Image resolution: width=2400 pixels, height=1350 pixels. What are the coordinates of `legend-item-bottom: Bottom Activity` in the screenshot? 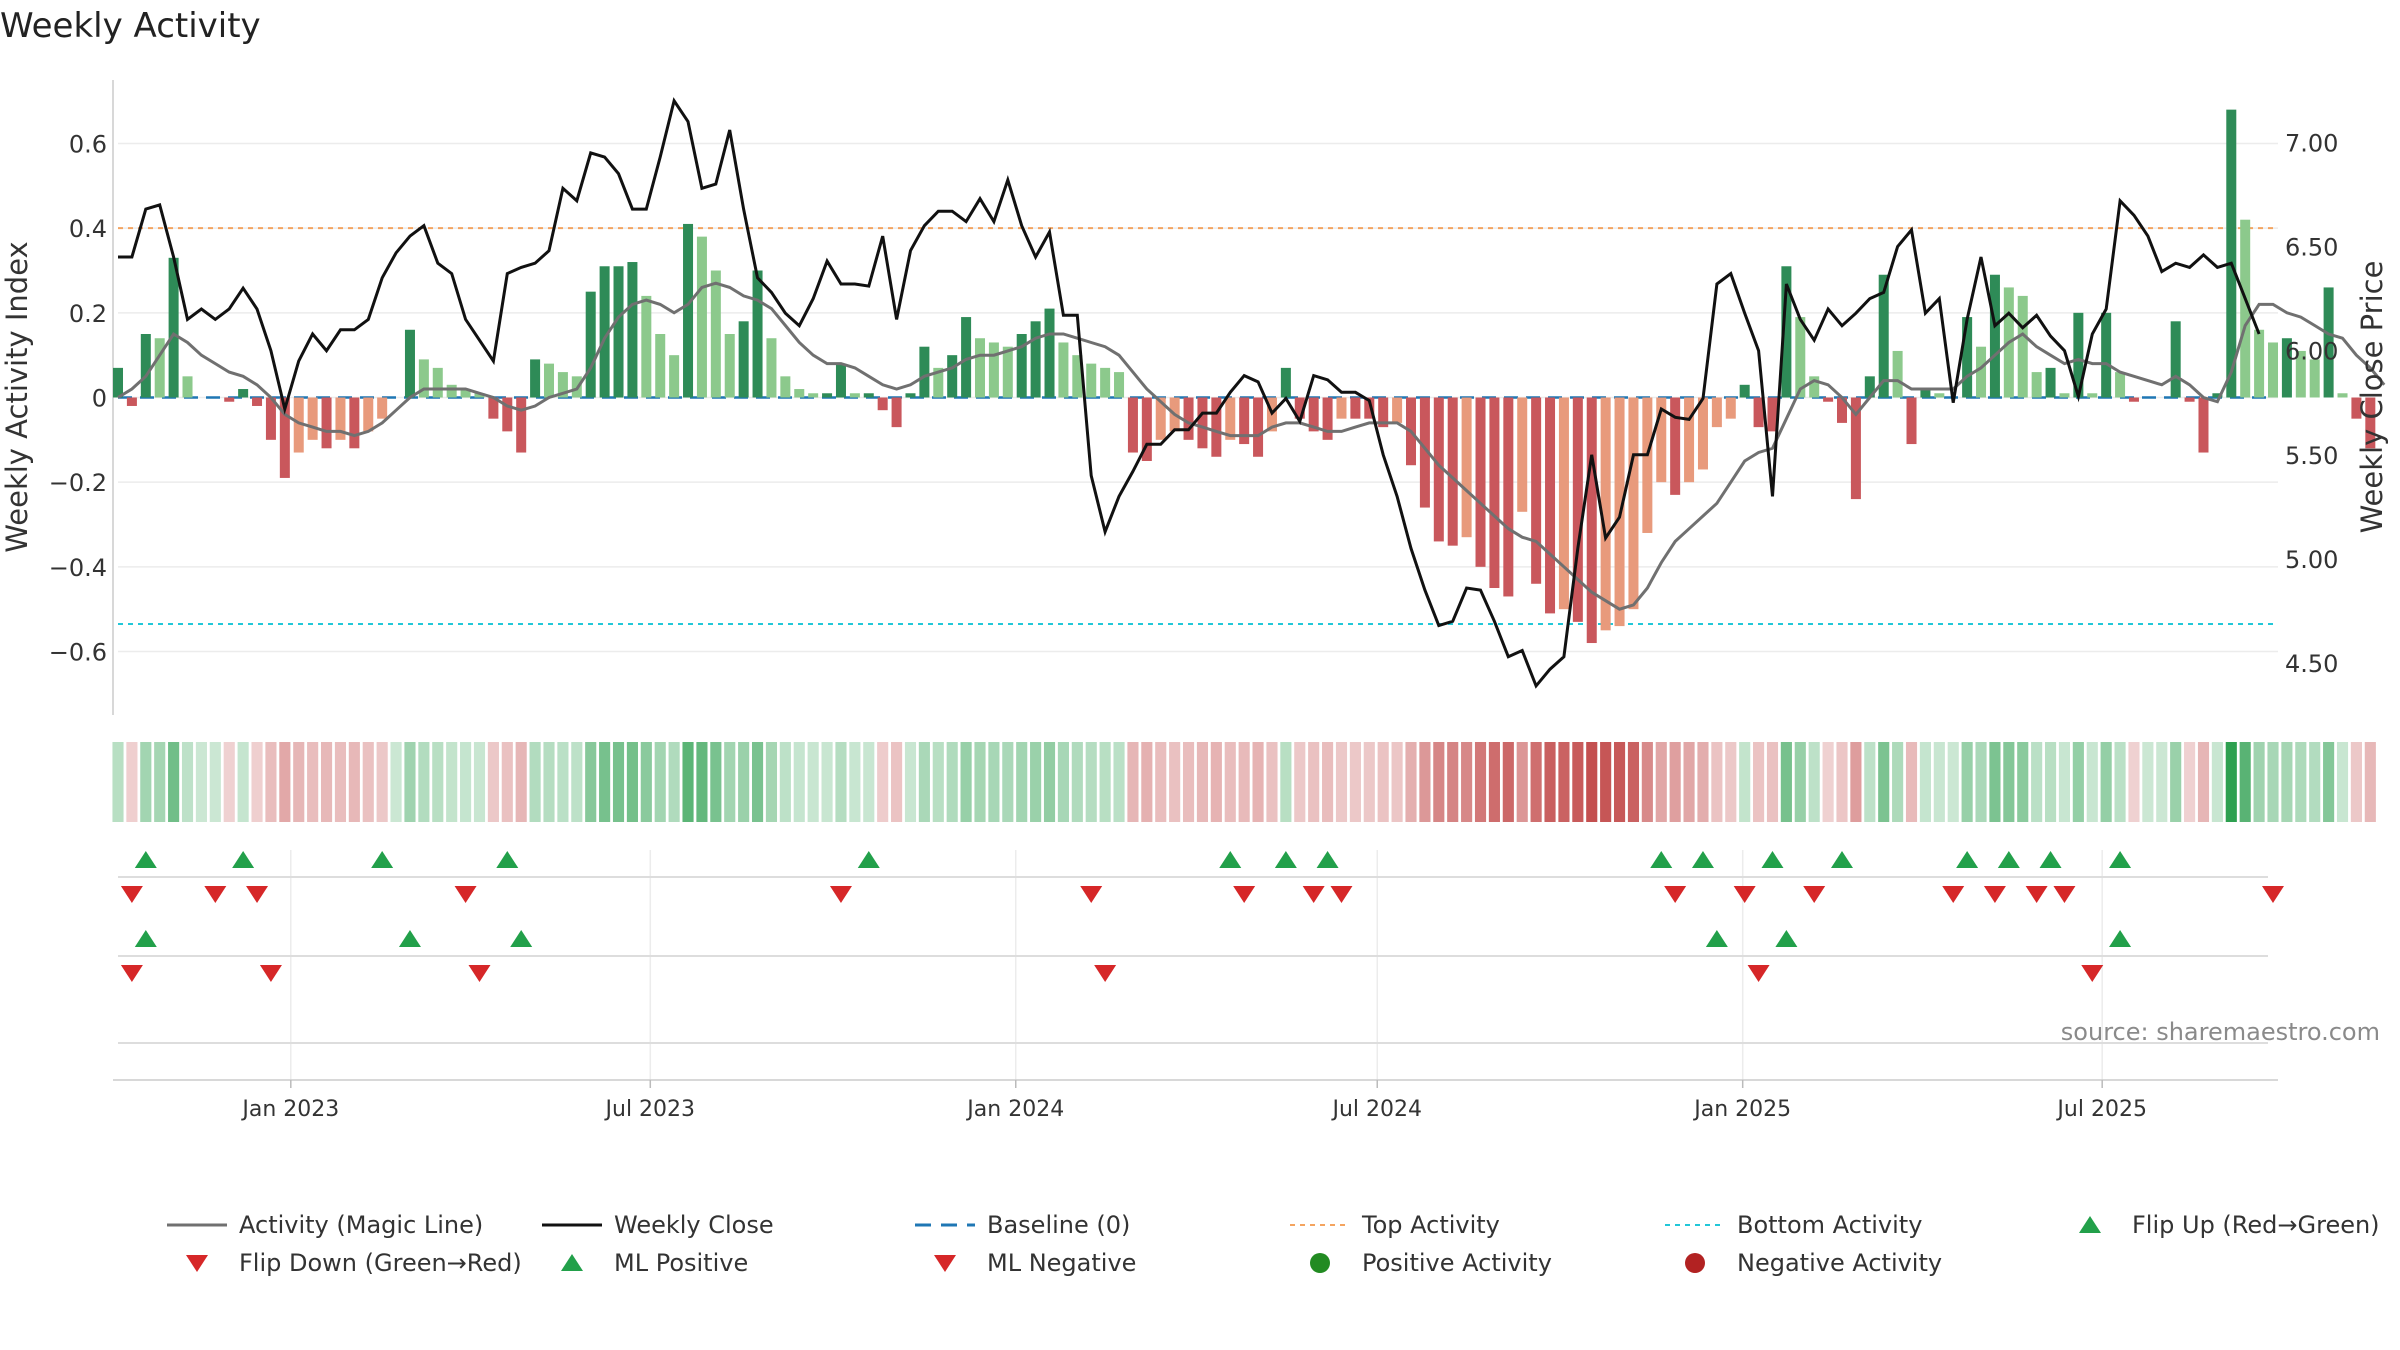 It's located at (1793, 1225).